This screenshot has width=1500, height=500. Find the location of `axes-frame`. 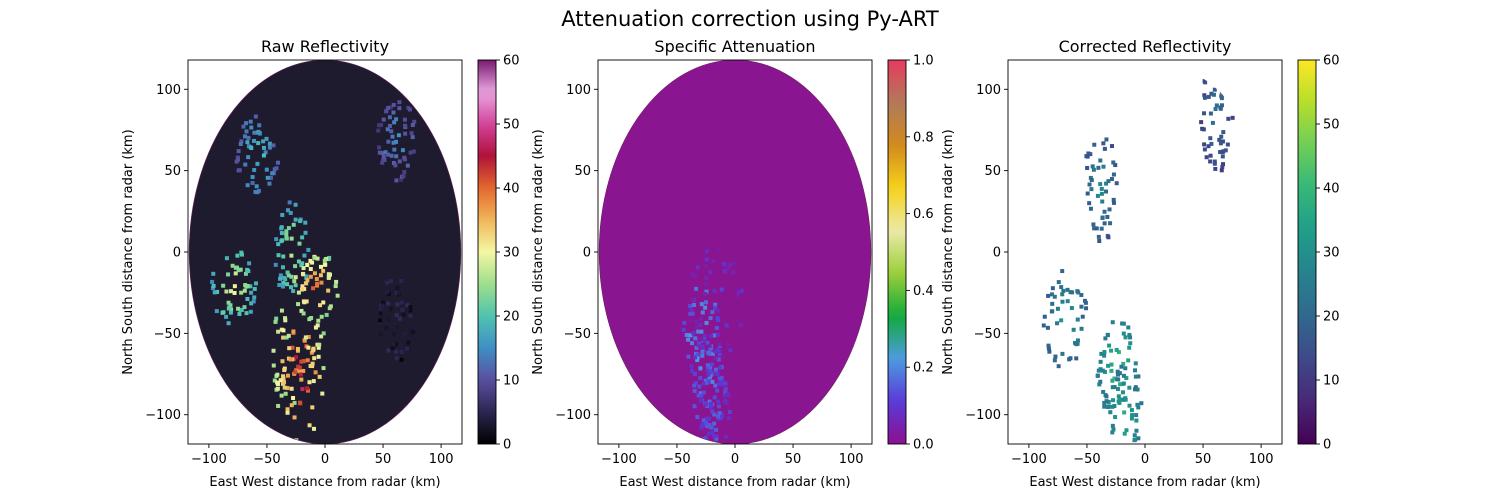

axes-frame is located at coordinates (1145, 252).